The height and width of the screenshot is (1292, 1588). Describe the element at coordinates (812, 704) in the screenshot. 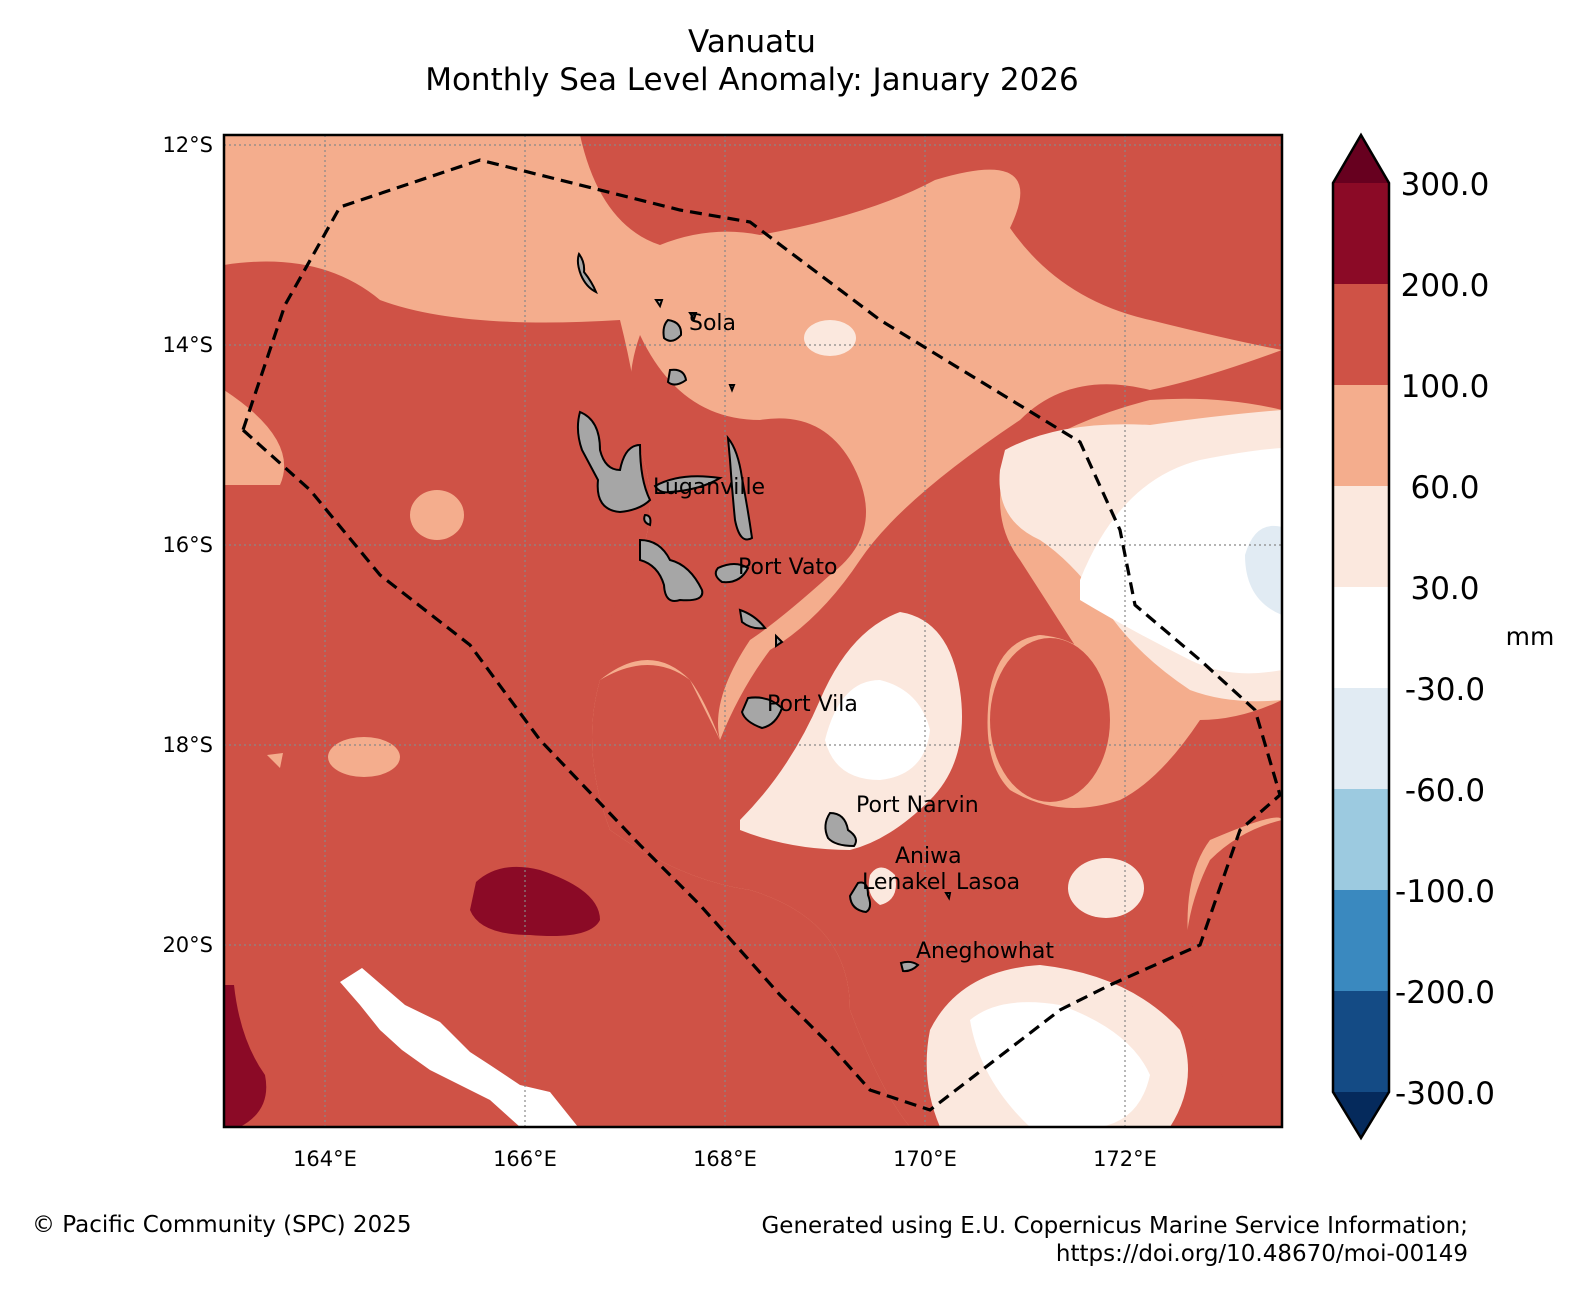

I see `place-label-port-vila: Port Vila` at that location.